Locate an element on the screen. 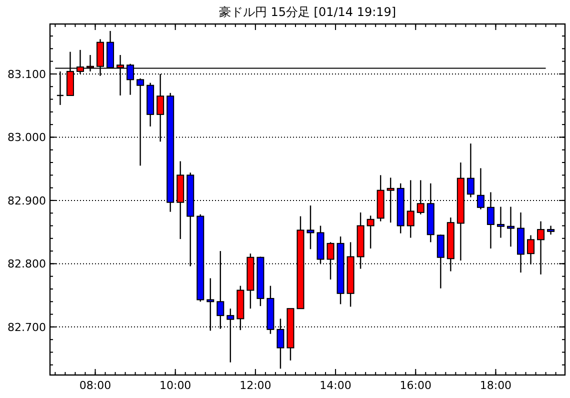 This screenshot has height=398, width=570. y-tick-label: 83.100 is located at coordinates (27, 74).